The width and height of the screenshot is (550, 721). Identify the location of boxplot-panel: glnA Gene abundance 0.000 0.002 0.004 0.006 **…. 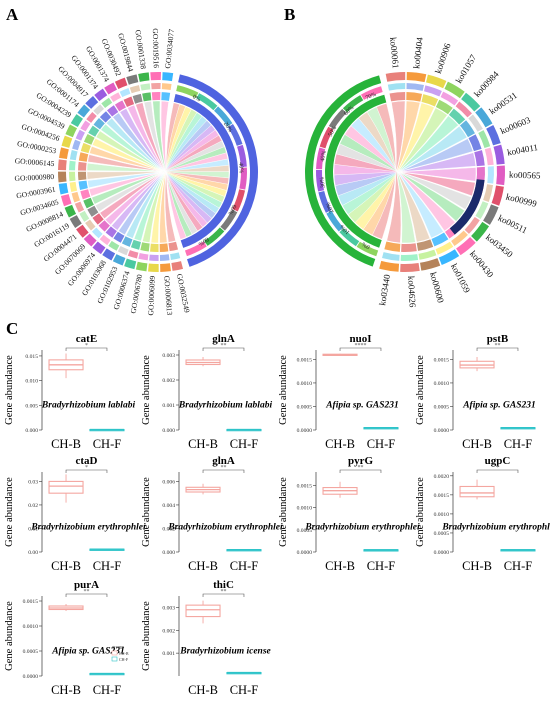
(212, 514).